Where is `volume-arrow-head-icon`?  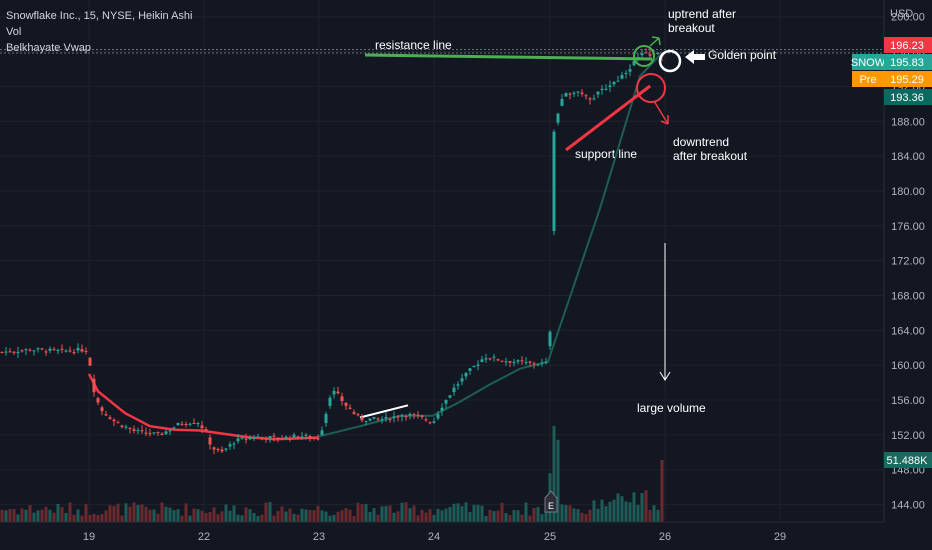 volume-arrow-head-icon is located at coordinates (665, 376).